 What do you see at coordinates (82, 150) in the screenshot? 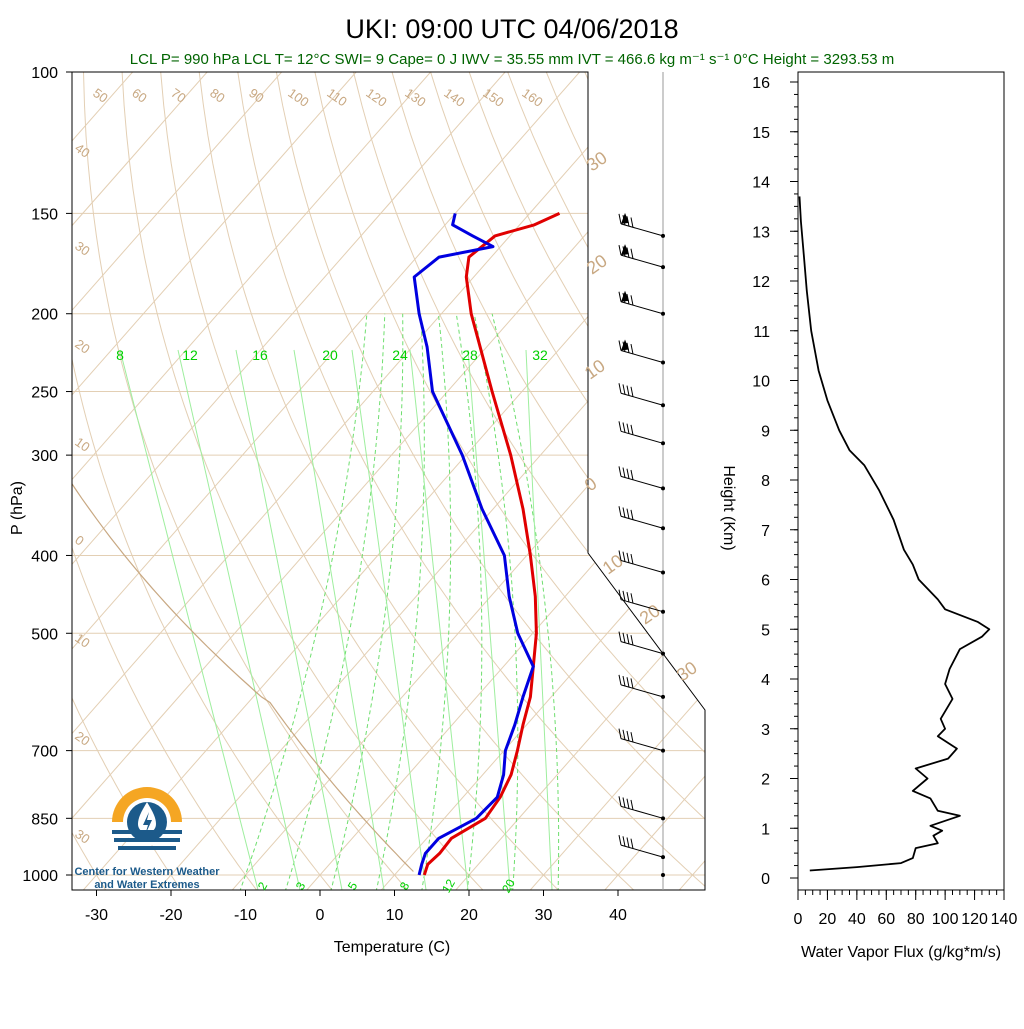
I see `isotherm-label: 40` at bounding box center [82, 150].